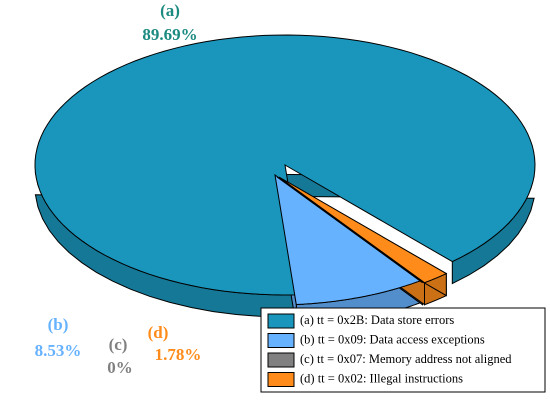 The width and height of the screenshot is (550, 400). What do you see at coordinates (58, 324) in the screenshot?
I see `slice-label: (b)` at bounding box center [58, 324].